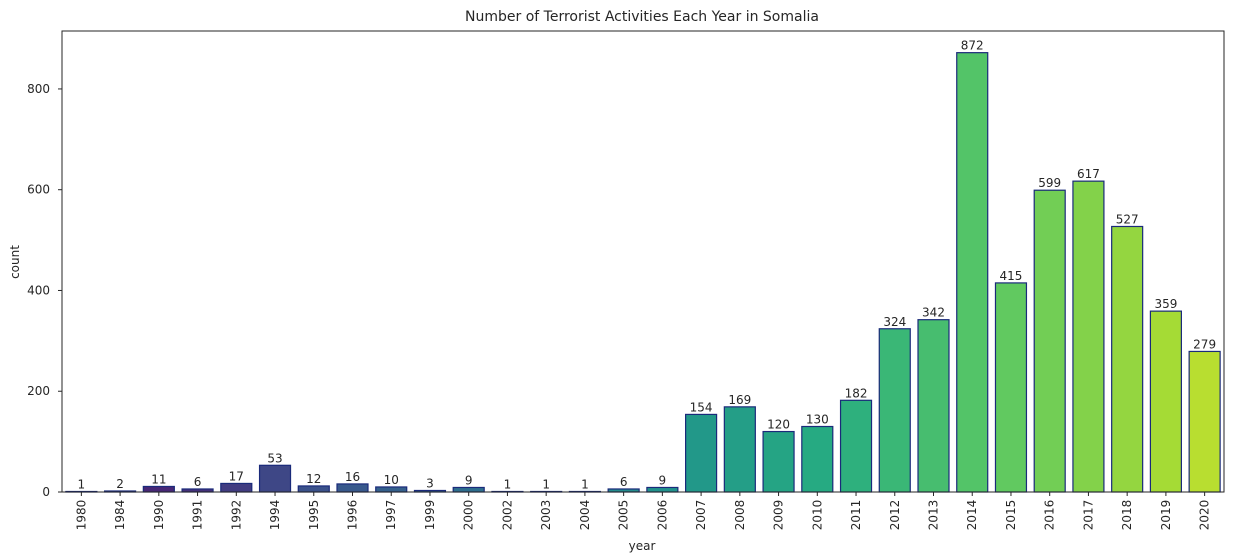  What do you see at coordinates (1088, 336) in the screenshot?
I see `bar-2017` at bounding box center [1088, 336].